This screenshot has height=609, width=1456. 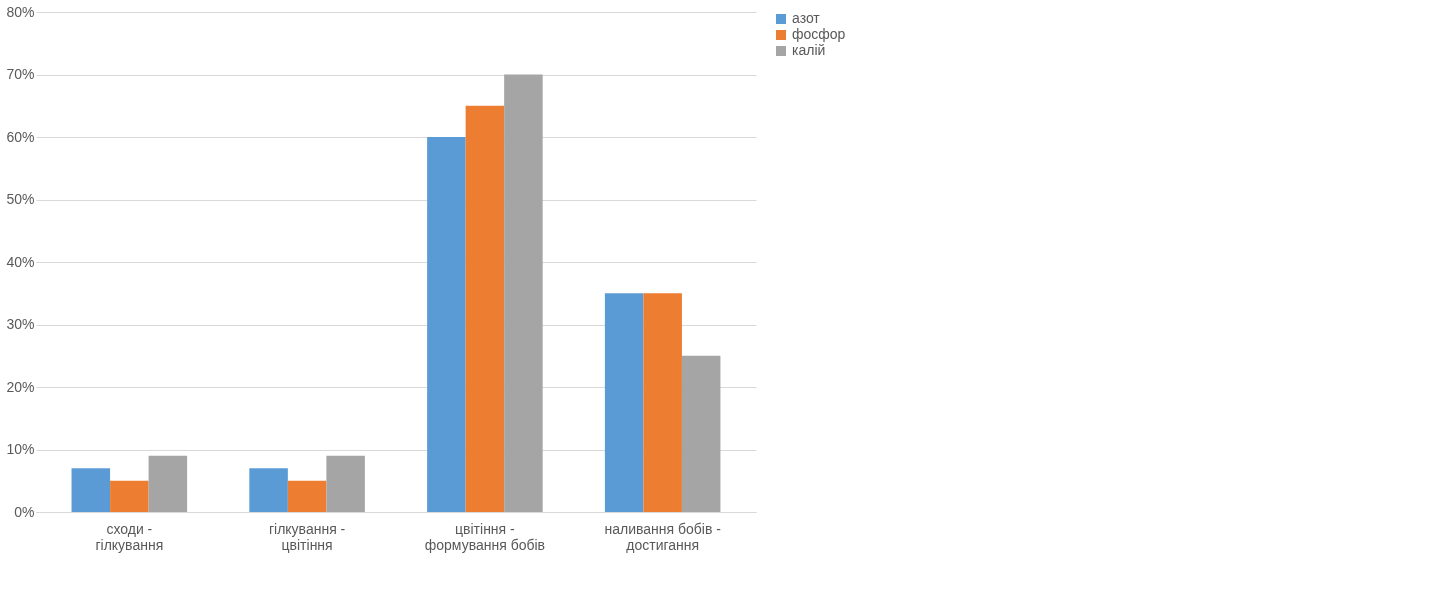 I want to click on legend-label: калій, so click(x=809, y=50).